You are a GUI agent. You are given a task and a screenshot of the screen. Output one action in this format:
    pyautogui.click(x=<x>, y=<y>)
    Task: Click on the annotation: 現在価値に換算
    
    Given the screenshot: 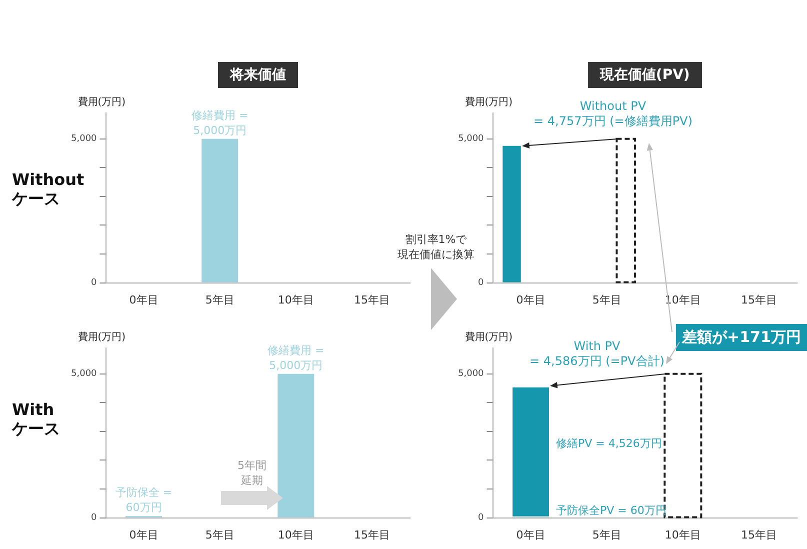 What is the action you would take?
    pyautogui.click(x=436, y=254)
    